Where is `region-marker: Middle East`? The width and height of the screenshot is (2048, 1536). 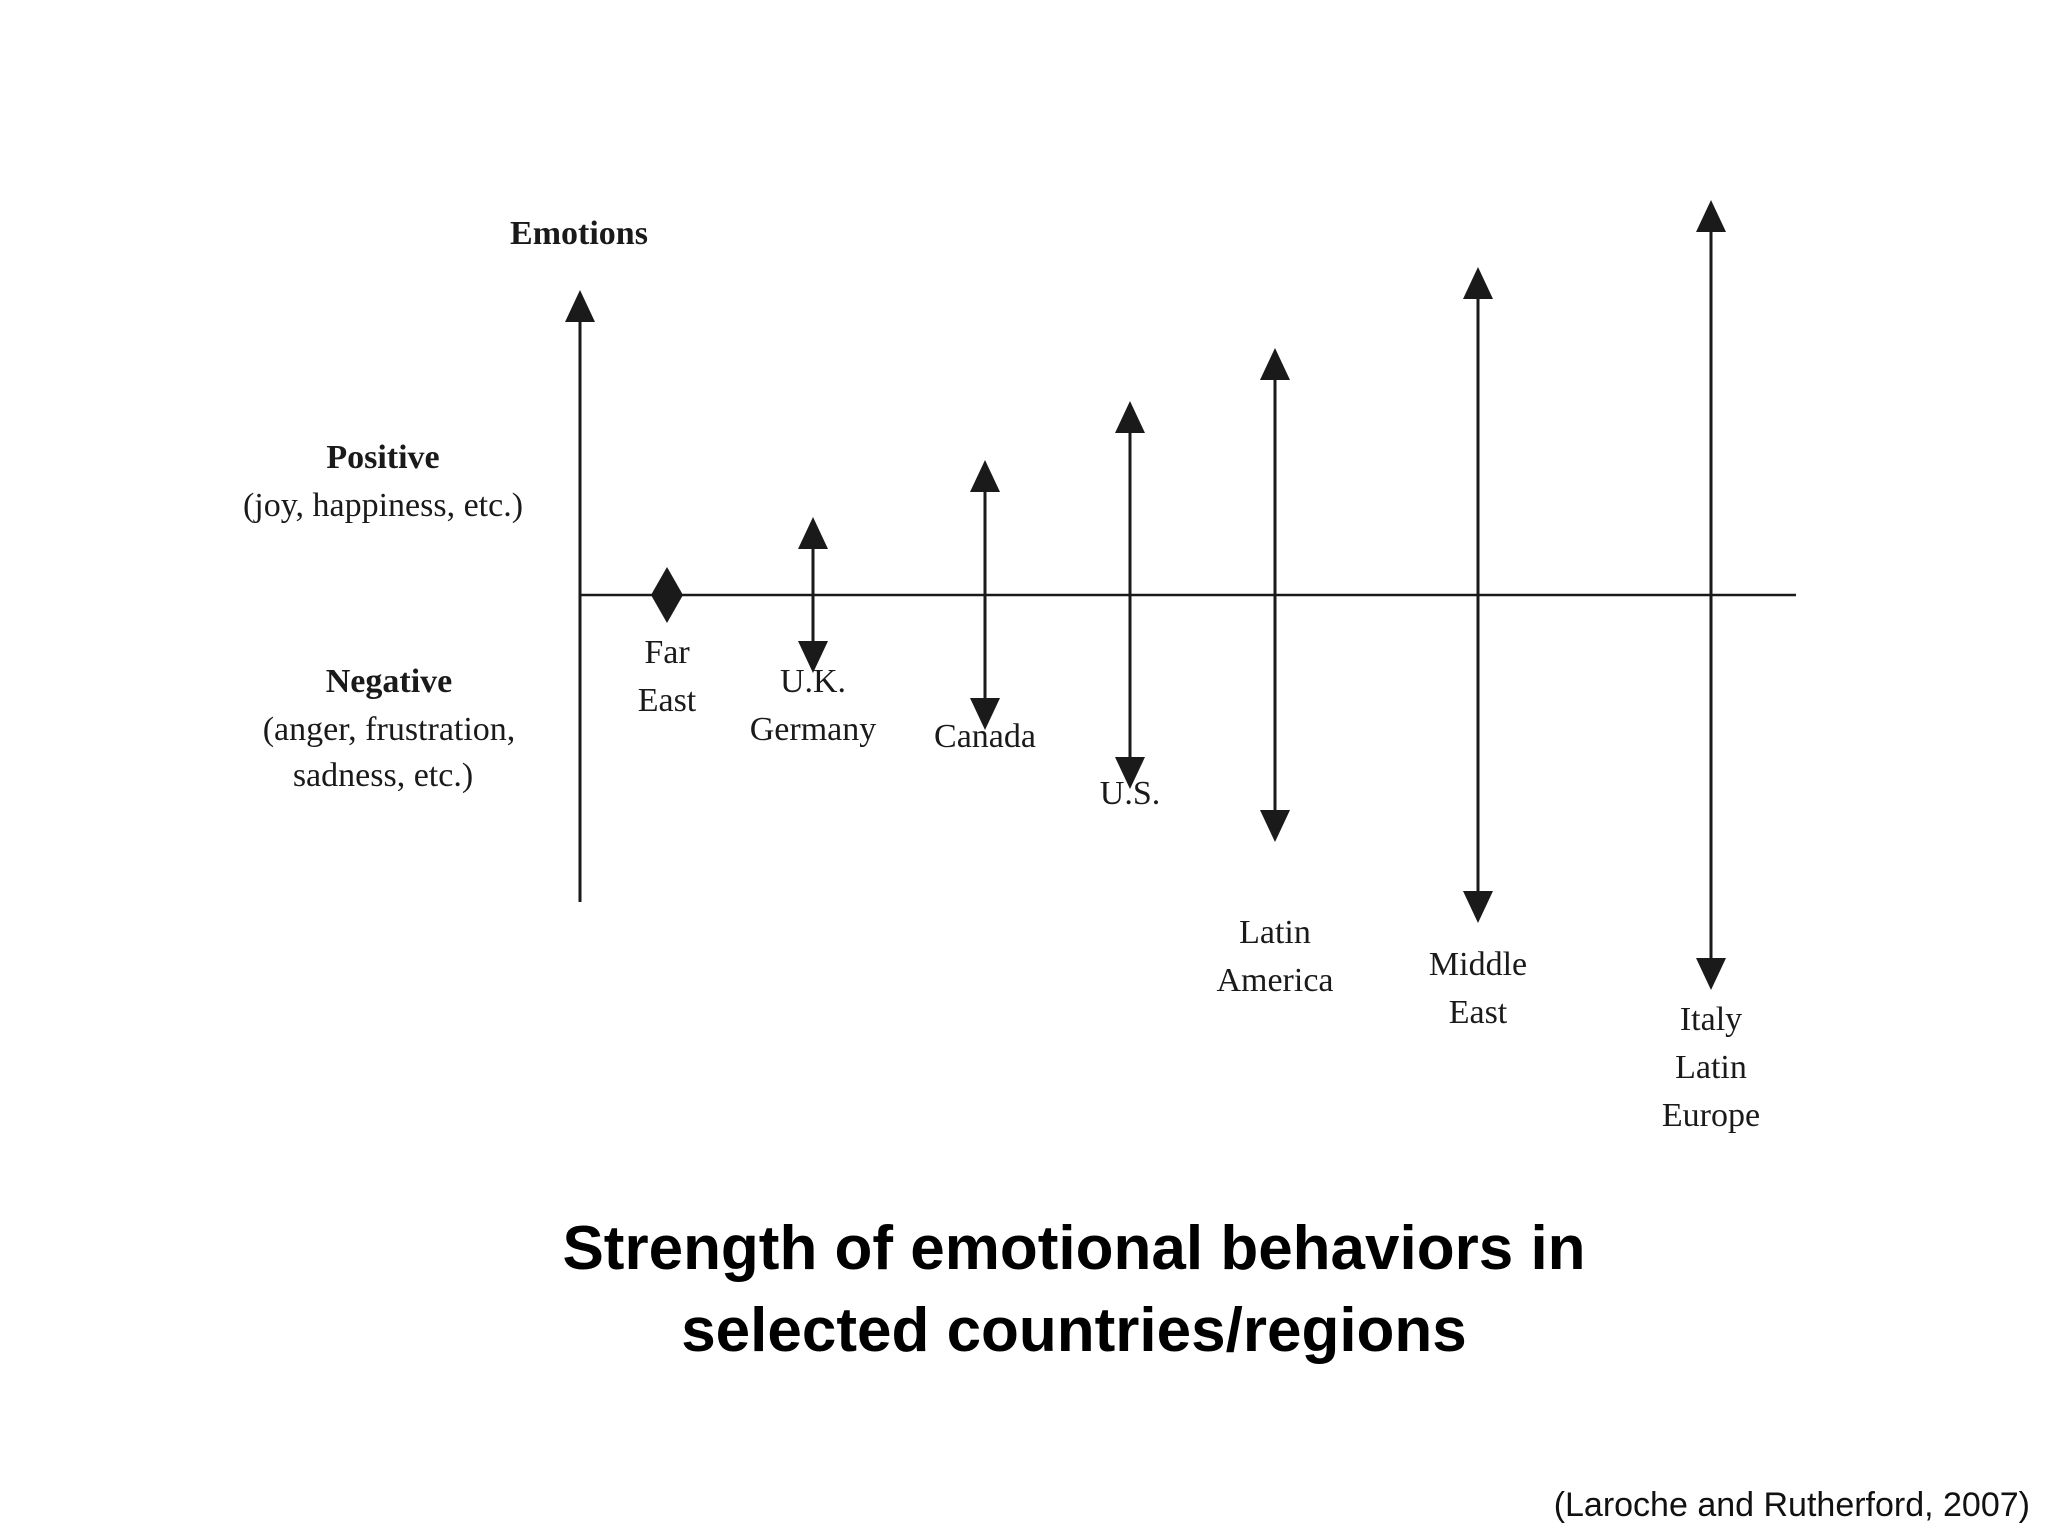
region-marker: Middle East is located at coordinates (1478, 649).